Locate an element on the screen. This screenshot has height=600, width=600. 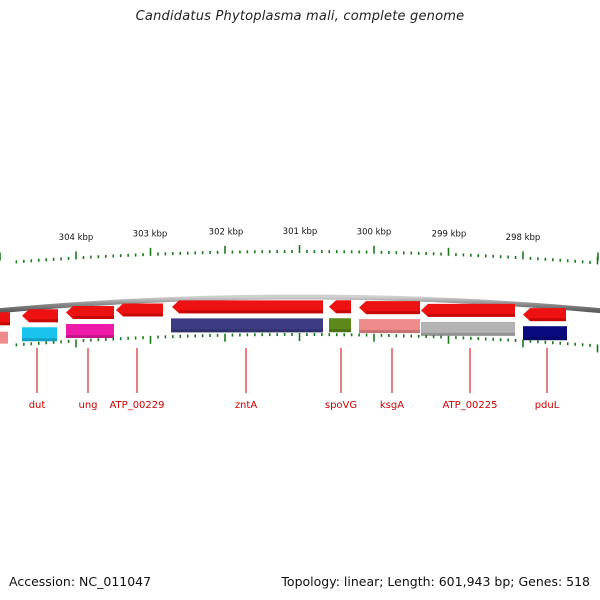
genome-backbone is located at coordinates (300, 304).